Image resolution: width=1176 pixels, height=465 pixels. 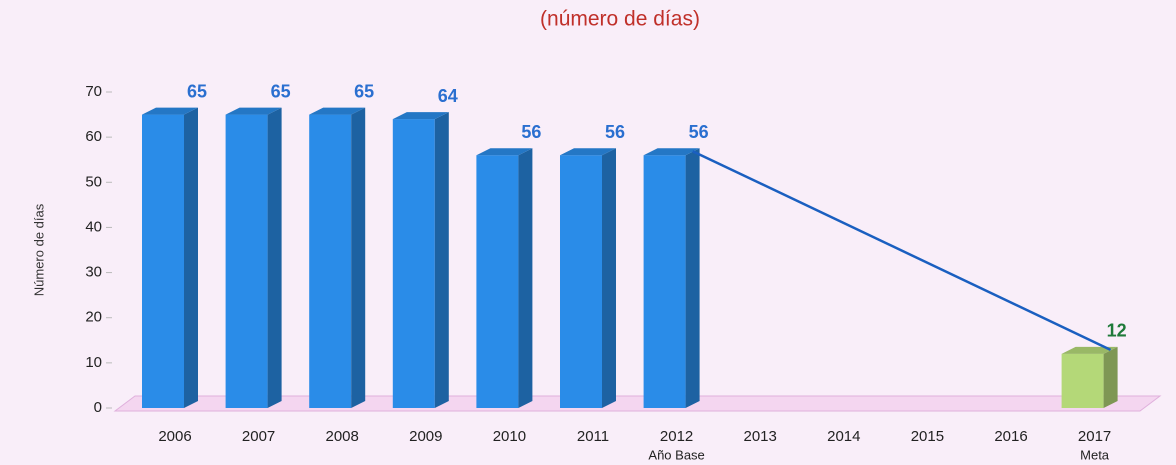 I want to click on x-tick-label: 2017, so click(x=1094, y=436).